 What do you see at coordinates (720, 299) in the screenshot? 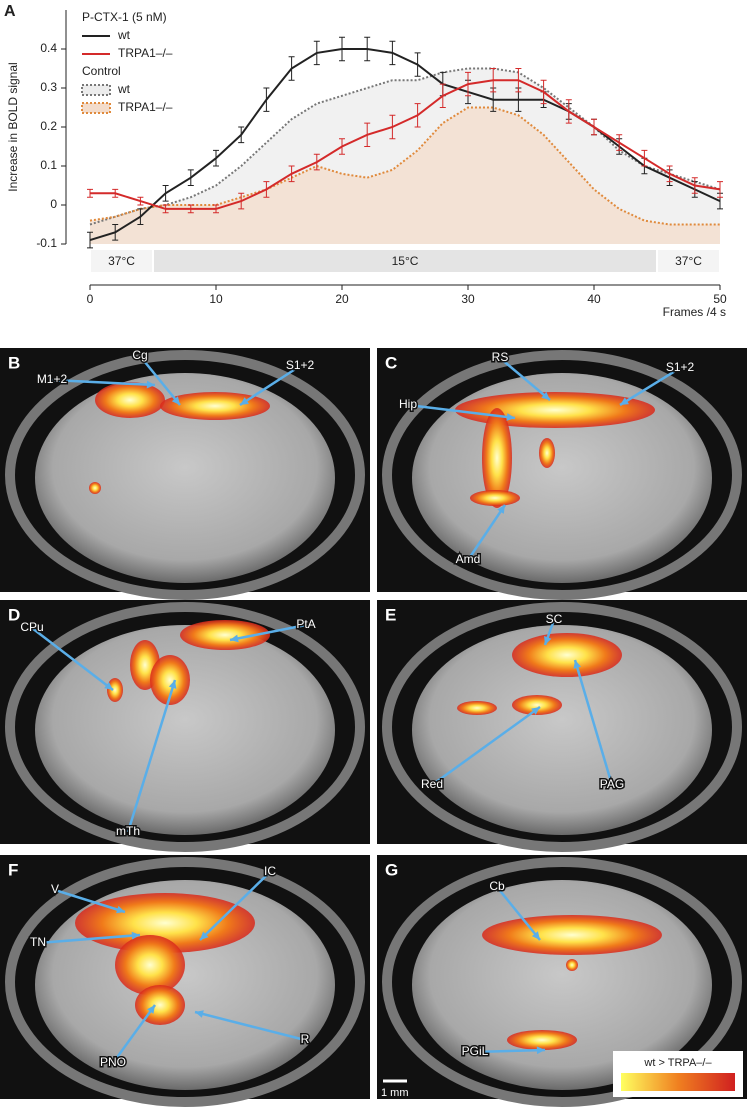
I see `x-tick-label: 50` at bounding box center [720, 299].